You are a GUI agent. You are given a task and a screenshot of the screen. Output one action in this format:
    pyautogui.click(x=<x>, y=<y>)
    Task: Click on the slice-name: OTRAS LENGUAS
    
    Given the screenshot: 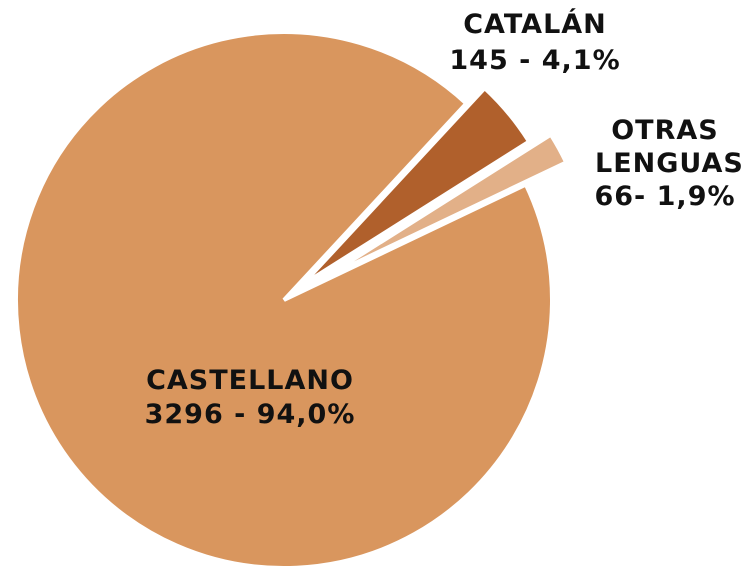 What is the action you would take?
    pyautogui.click(x=668, y=147)
    